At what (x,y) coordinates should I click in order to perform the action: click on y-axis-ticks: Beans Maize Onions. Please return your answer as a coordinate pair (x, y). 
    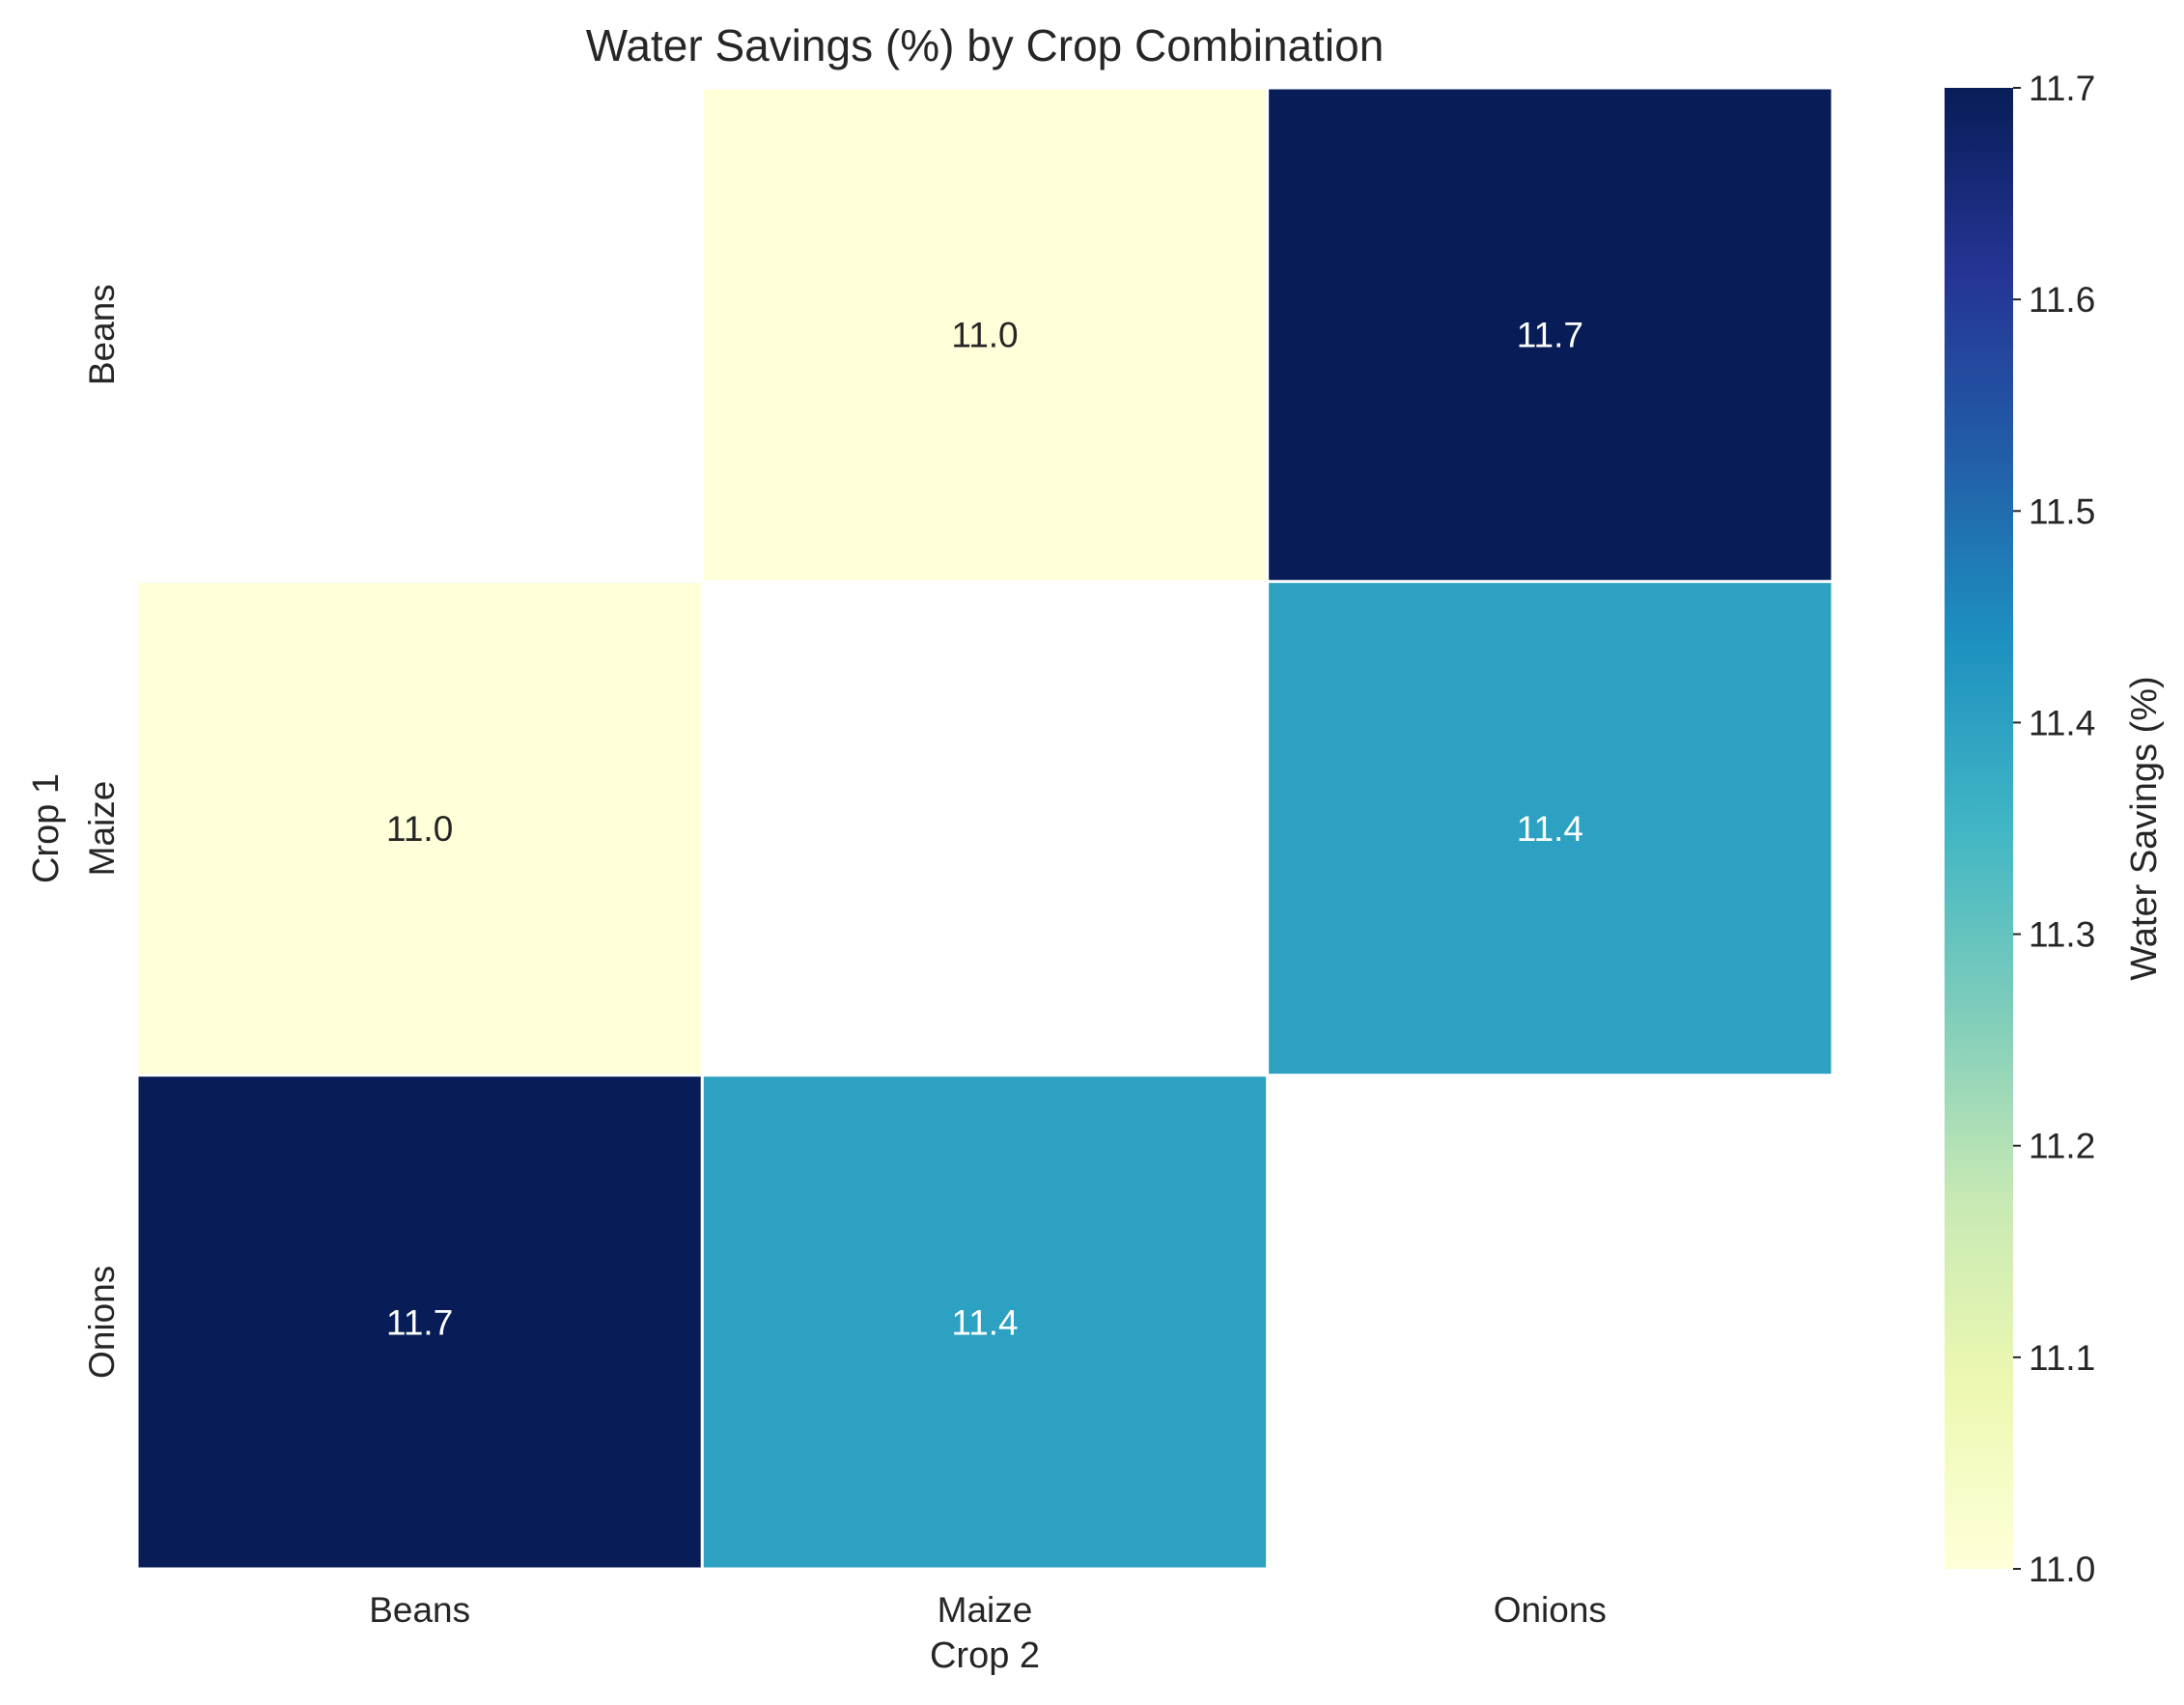
    Looking at the image, I should click on (102, 832).